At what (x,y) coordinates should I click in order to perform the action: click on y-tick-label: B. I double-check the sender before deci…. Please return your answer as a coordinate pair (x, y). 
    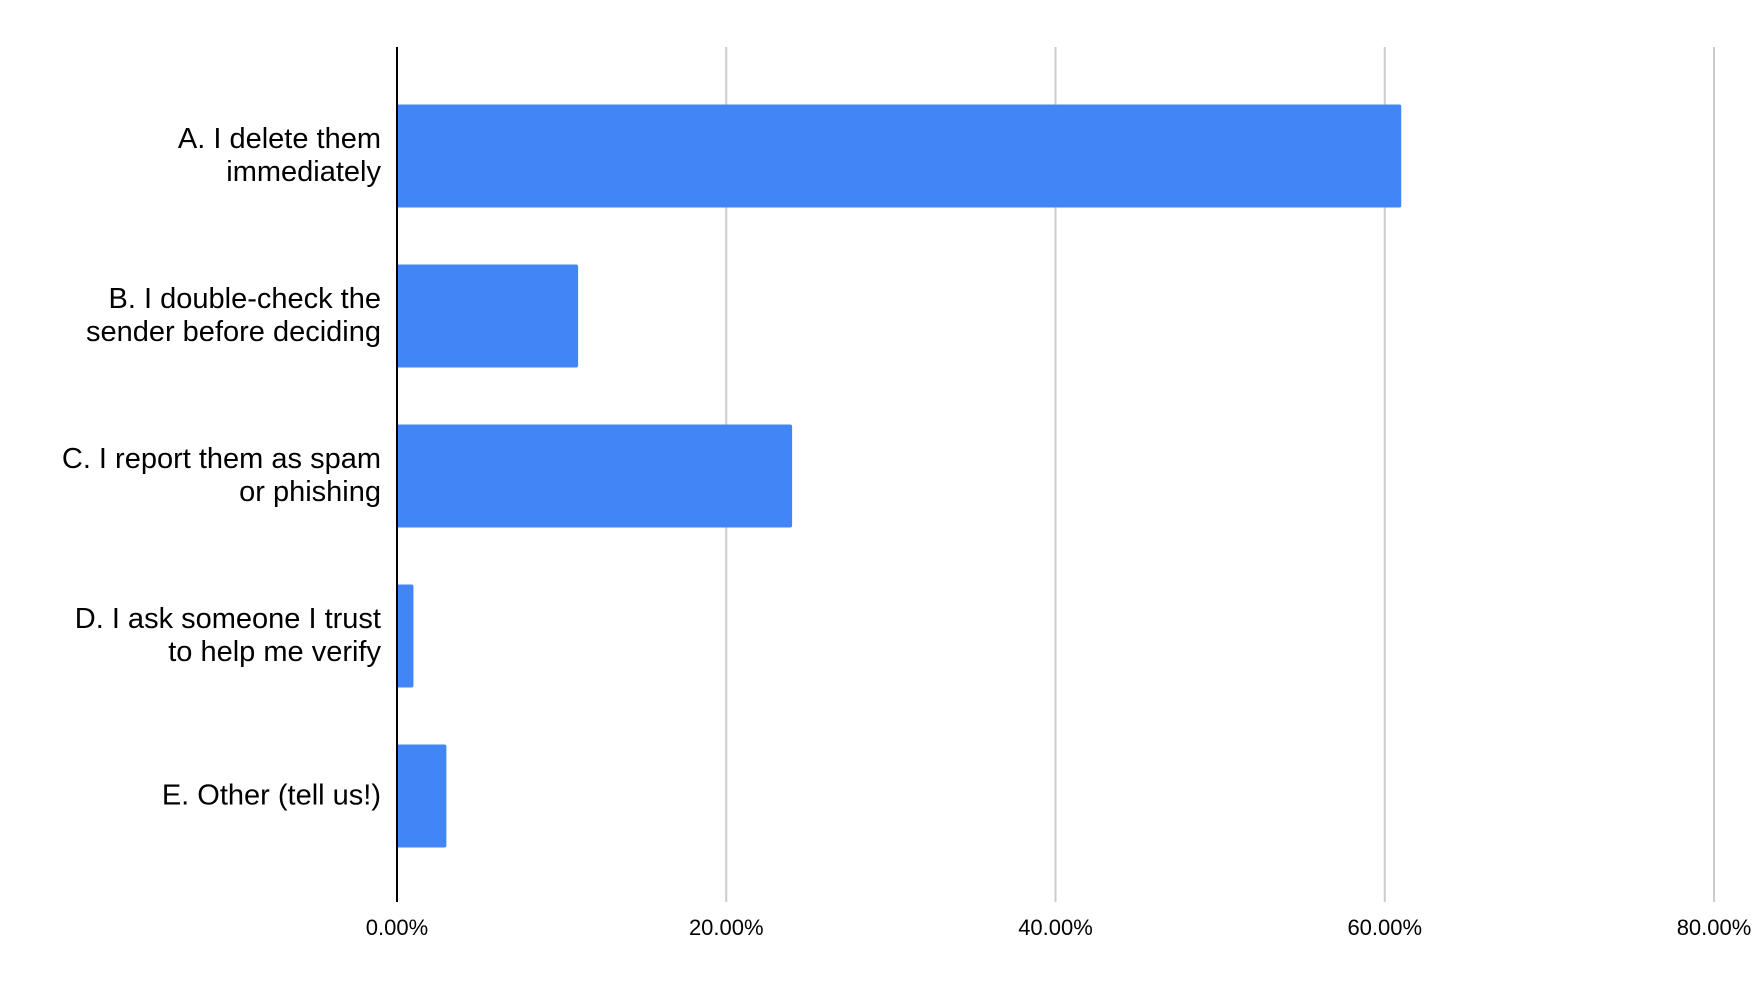
    Looking at the image, I should click on (233, 315).